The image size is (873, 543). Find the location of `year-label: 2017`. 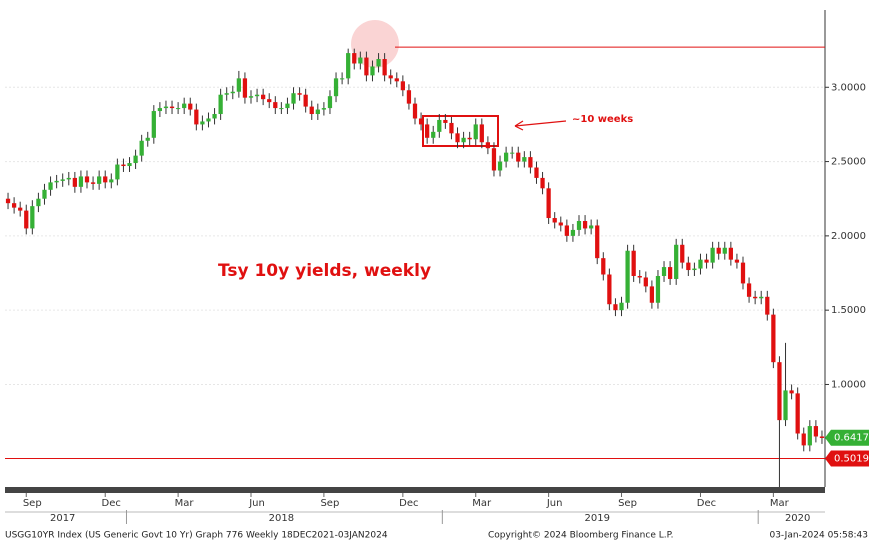

year-label: 2017 is located at coordinates (62, 518).